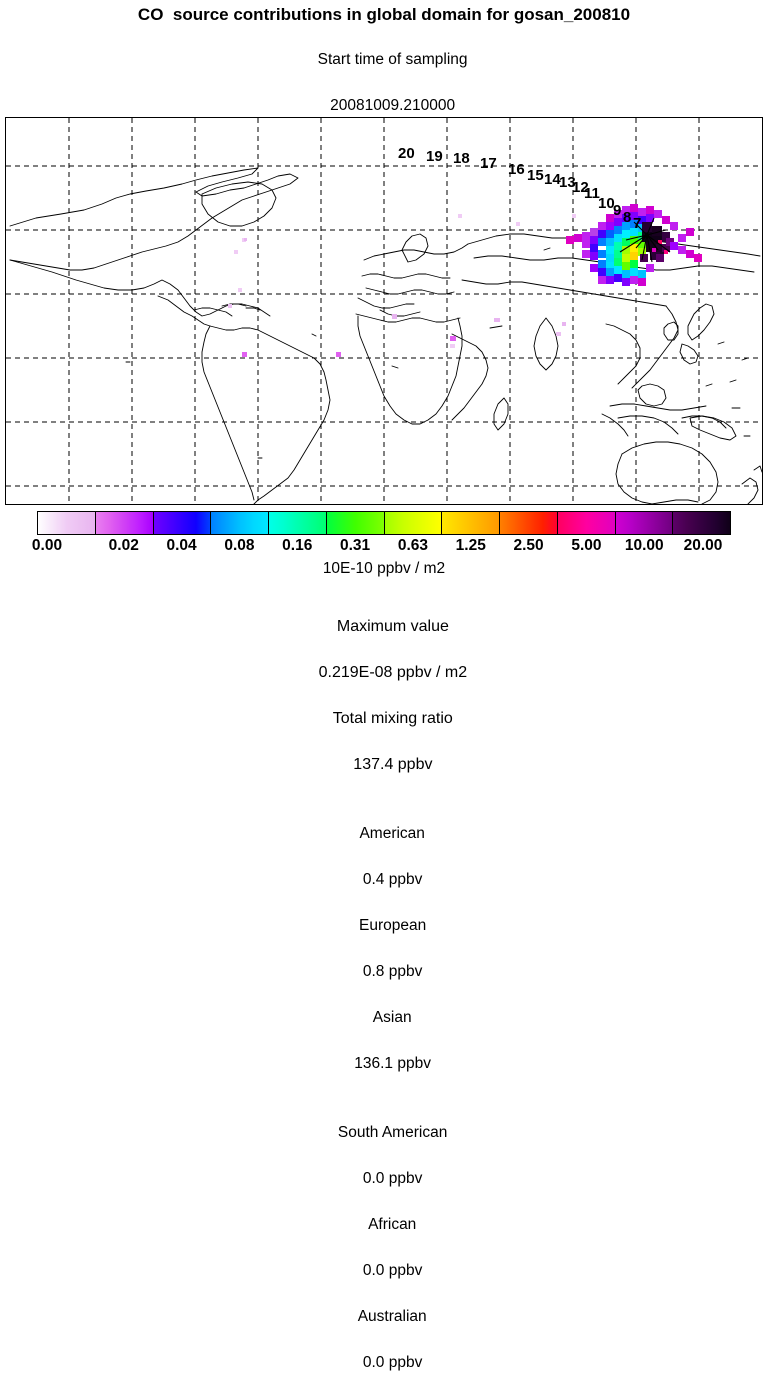 The height and width of the screenshot is (1397, 768). I want to click on trajectory-hour-label-14: 14, so click(552, 179).